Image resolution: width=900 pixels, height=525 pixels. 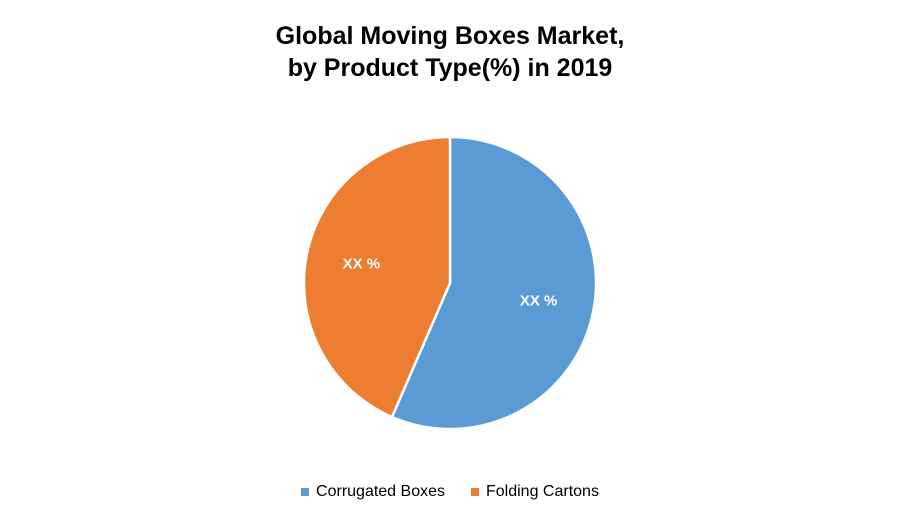 I want to click on legend-item-corrugated-boxes: Corrugated Boxes, so click(x=373, y=492).